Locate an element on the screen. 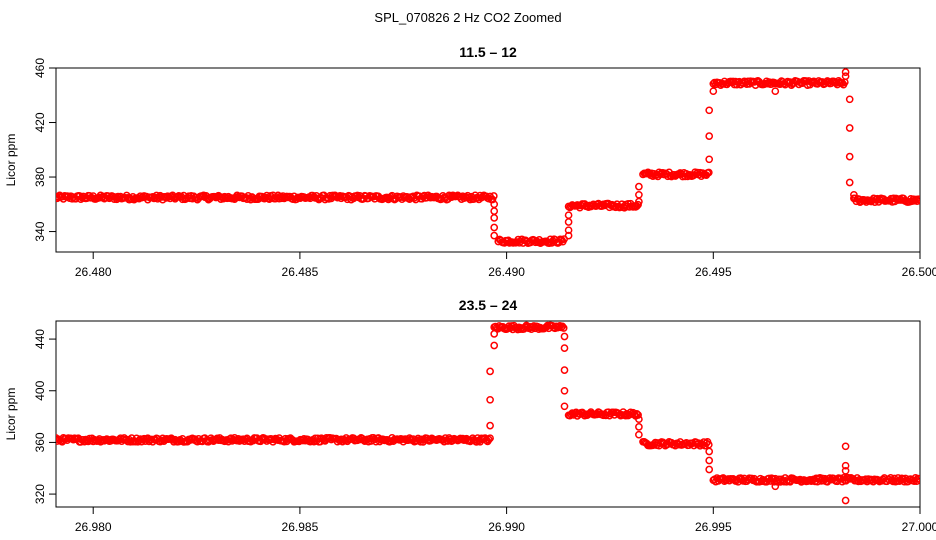 Image resolution: width=936 pixels, height=540 pixels. y-tick-label: 340 is located at coordinates (40, 231).